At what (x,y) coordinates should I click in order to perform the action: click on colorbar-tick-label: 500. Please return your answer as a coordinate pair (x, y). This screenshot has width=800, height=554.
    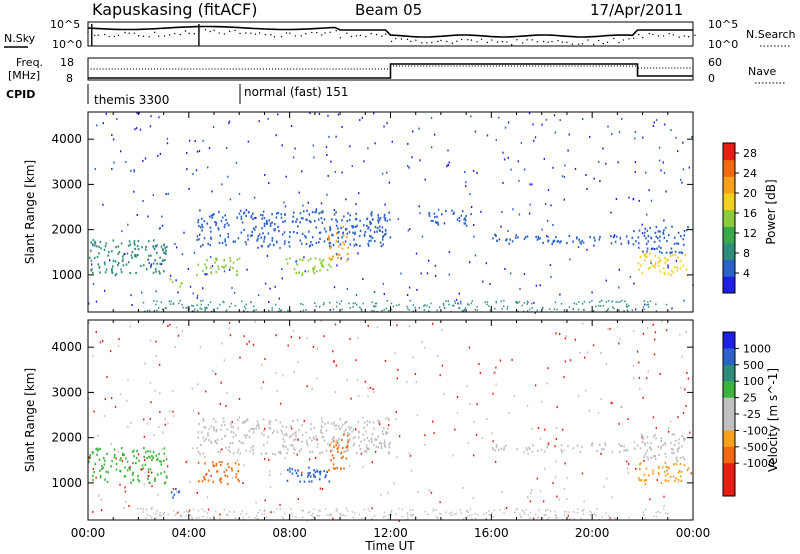
    Looking at the image, I should click on (753, 365).